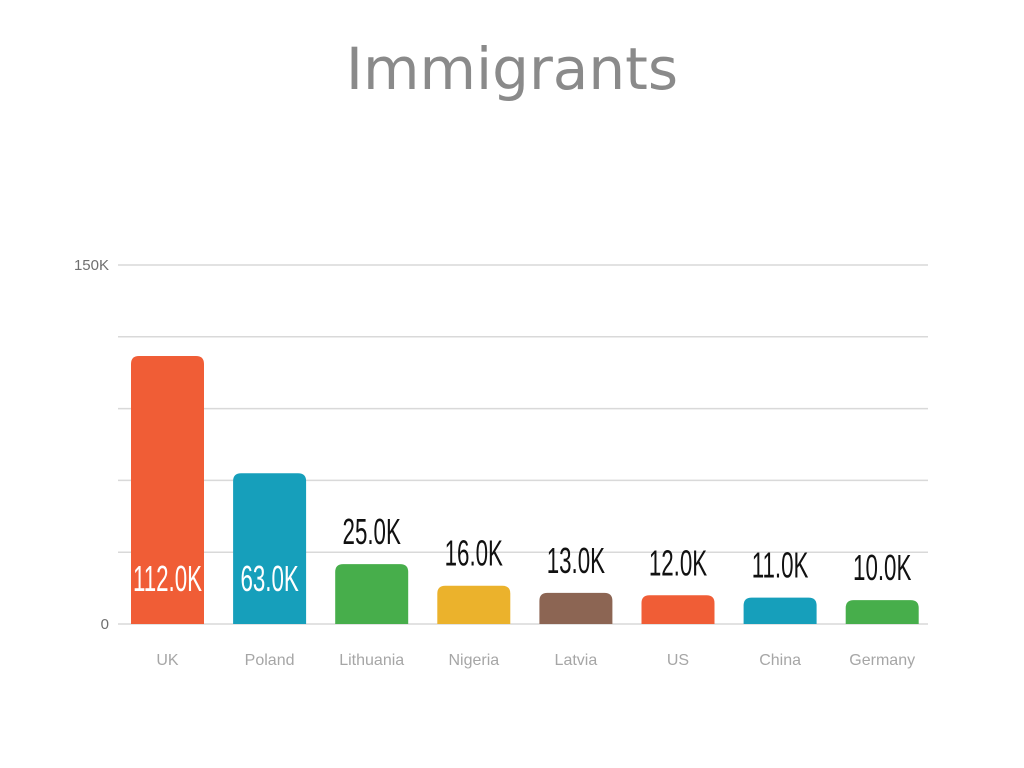 Image resolution: width=1024 pixels, height=768 pixels. What do you see at coordinates (780, 660) in the screenshot?
I see `x-tick-label: China` at bounding box center [780, 660].